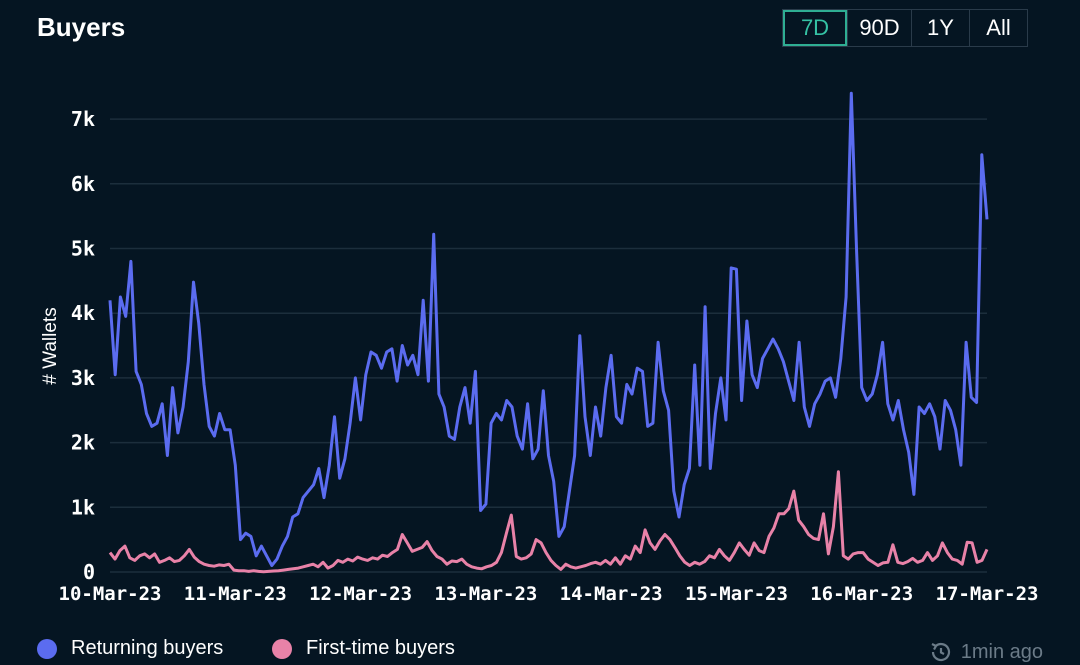 This screenshot has height=665, width=1080. Describe the element at coordinates (861, 594) in the screenshot. I see `x-tick-label: 16-Mar-23` at that location.